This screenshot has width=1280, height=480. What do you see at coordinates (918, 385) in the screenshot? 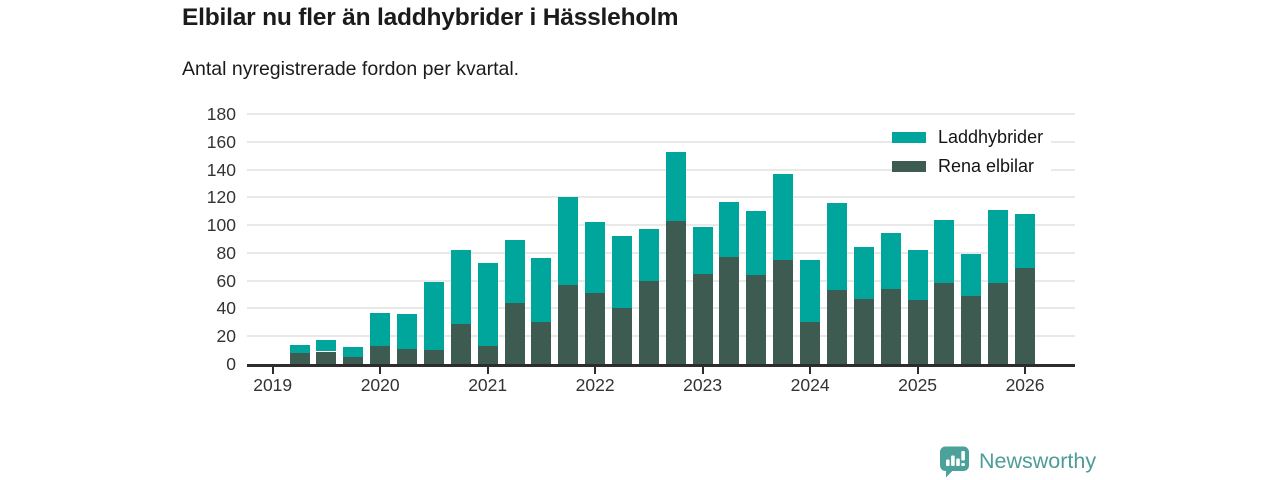
I see `x-axis-tick-label: 2025` at bounding box center [918, 385].